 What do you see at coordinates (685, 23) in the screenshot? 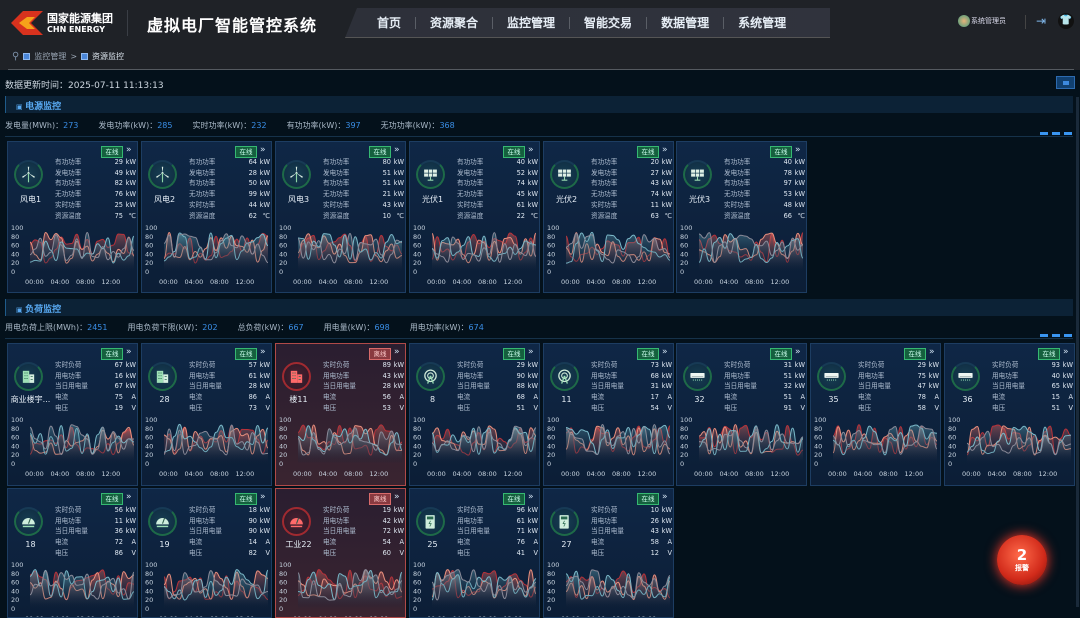
I see `nav-item: 数据管理` at bounding box center [685, 23].